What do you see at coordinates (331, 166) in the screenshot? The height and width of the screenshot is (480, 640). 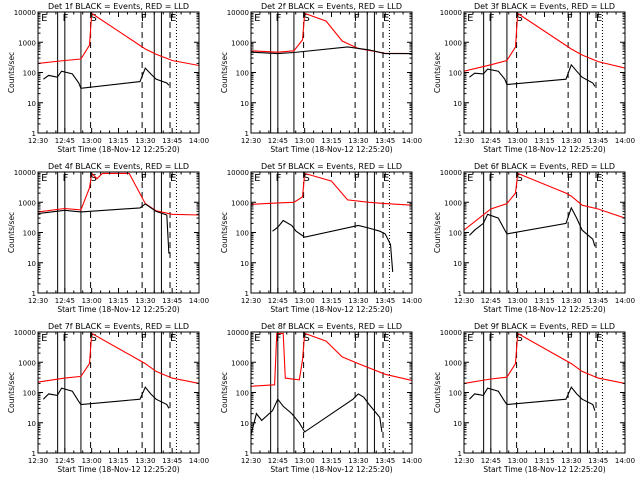 I see `chart-title: Det 5f BLACK = Events, RED = LLD` at bounding box center [331, 166].